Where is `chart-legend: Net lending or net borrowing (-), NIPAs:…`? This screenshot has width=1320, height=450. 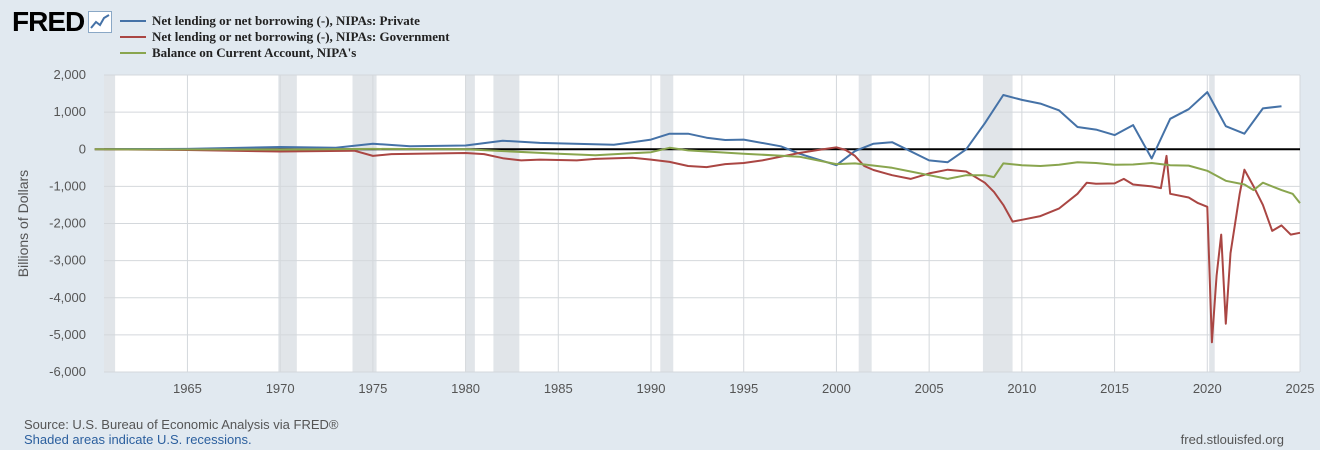
chart-legend: Net lending or net borrowing (-), NIPAs:… is located at coordinates (285, 37).